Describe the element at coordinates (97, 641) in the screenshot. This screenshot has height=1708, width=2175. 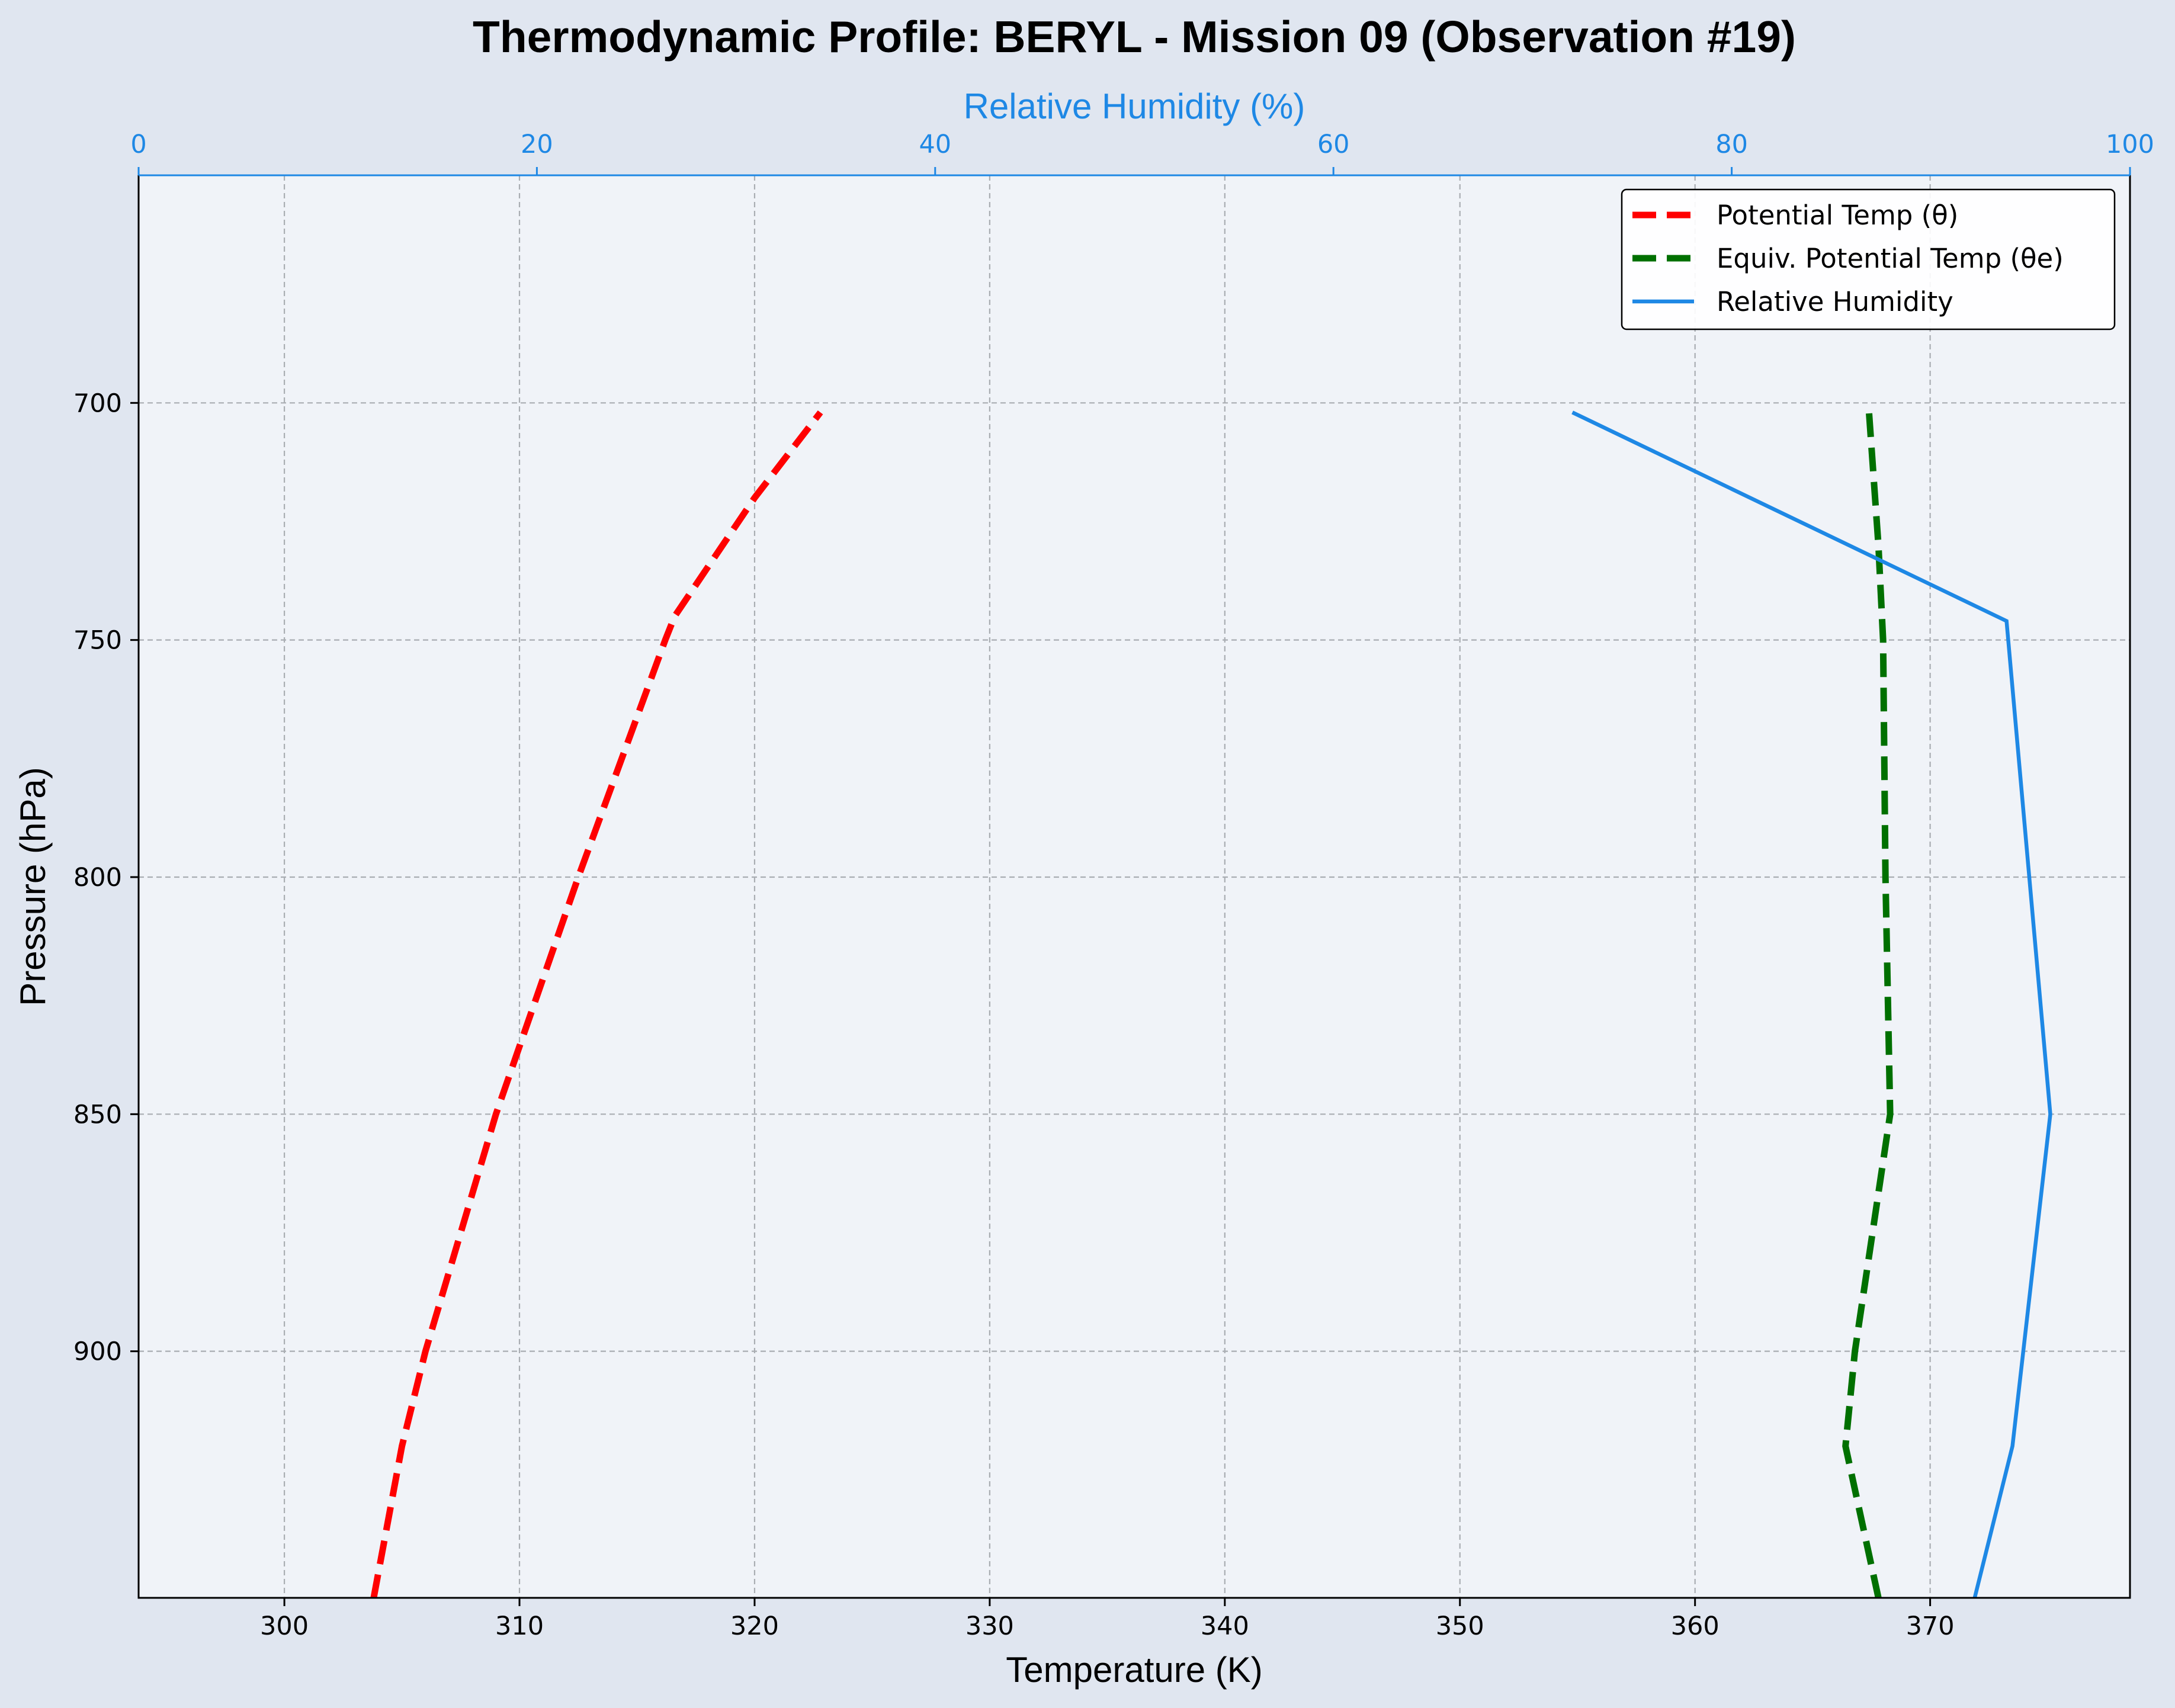
I see `y-tick-label: 750` at that location.